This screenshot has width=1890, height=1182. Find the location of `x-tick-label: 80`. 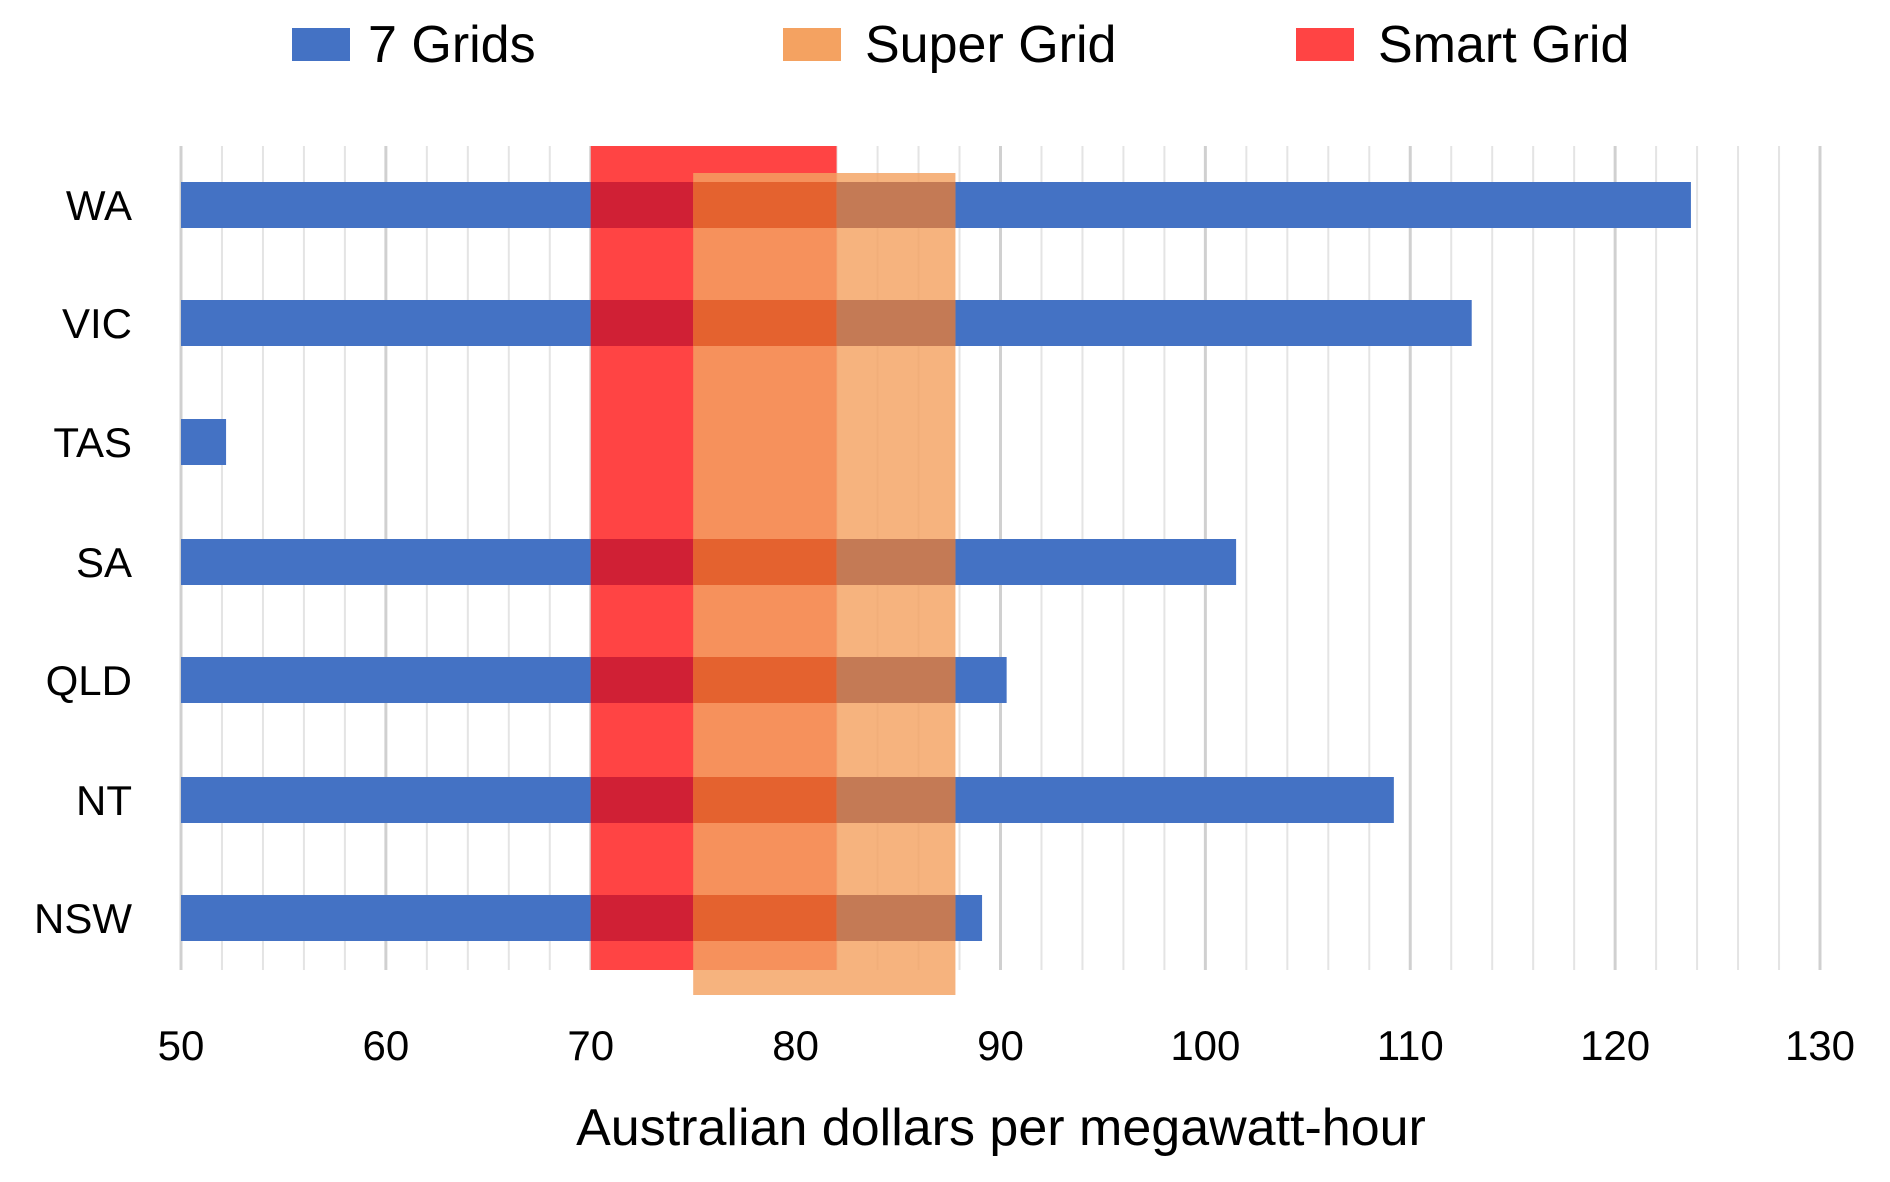

x-tick-label: 80 is located at coordinates (795, 1045).